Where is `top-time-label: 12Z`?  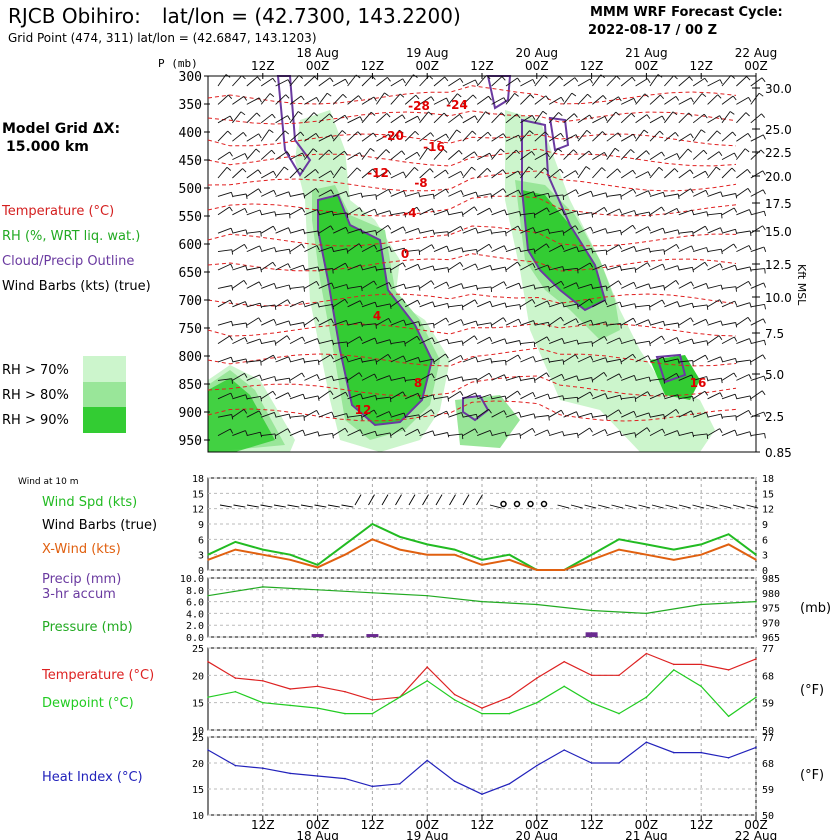 top-time-label: 12Z is located at coordinates (701, 66).